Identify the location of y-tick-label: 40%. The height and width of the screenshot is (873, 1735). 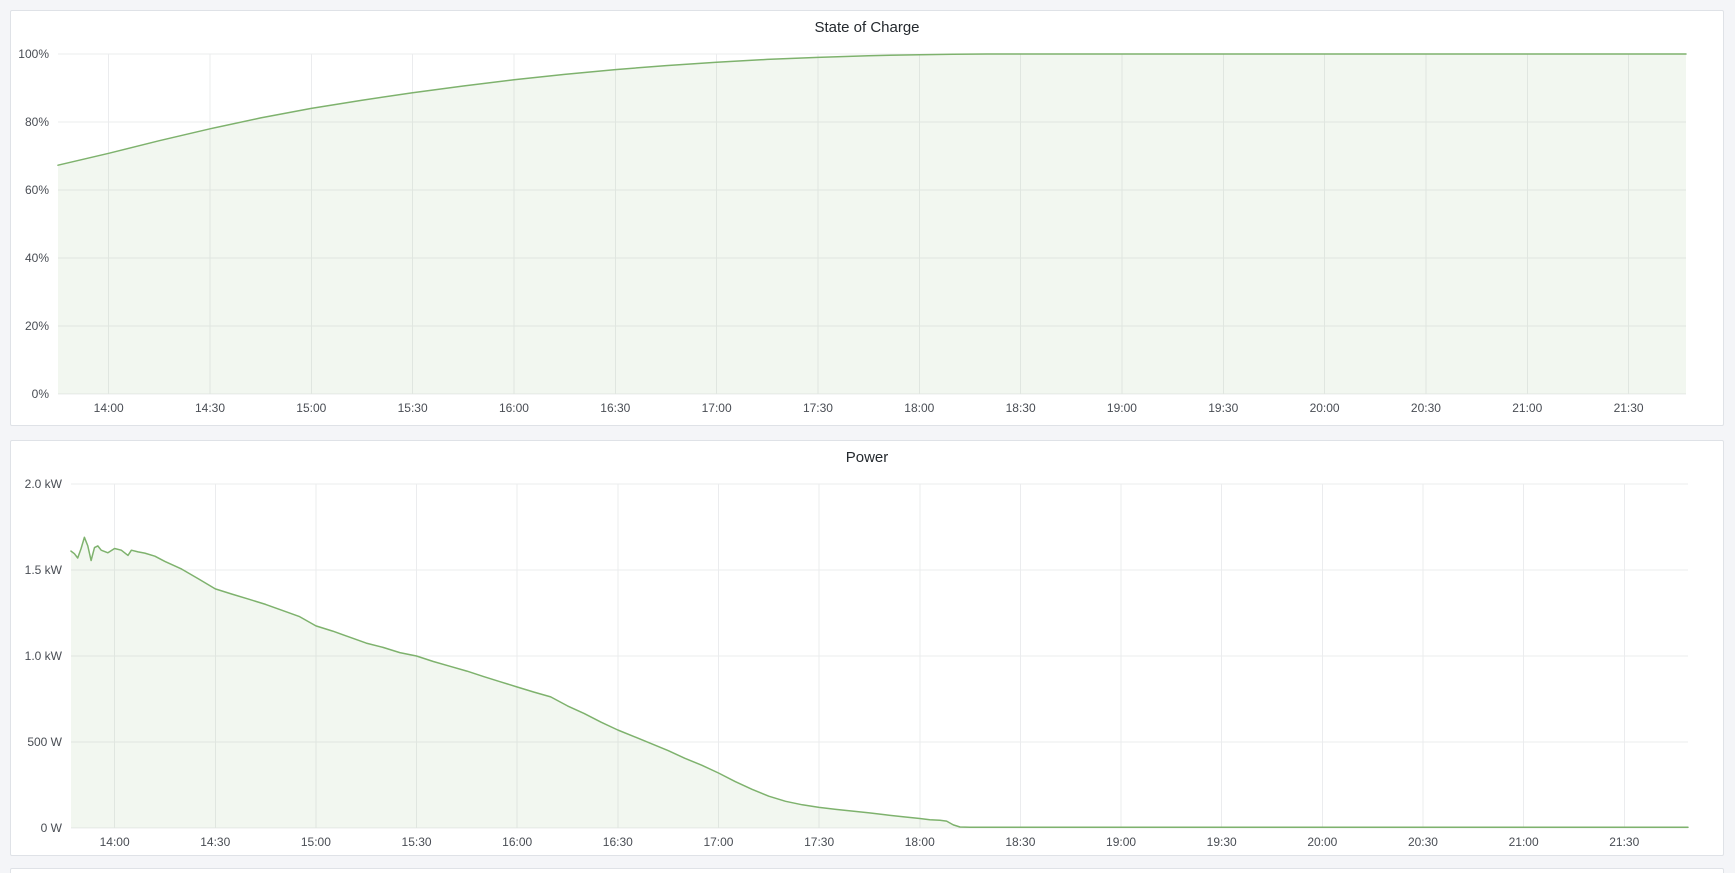
(36, 258).